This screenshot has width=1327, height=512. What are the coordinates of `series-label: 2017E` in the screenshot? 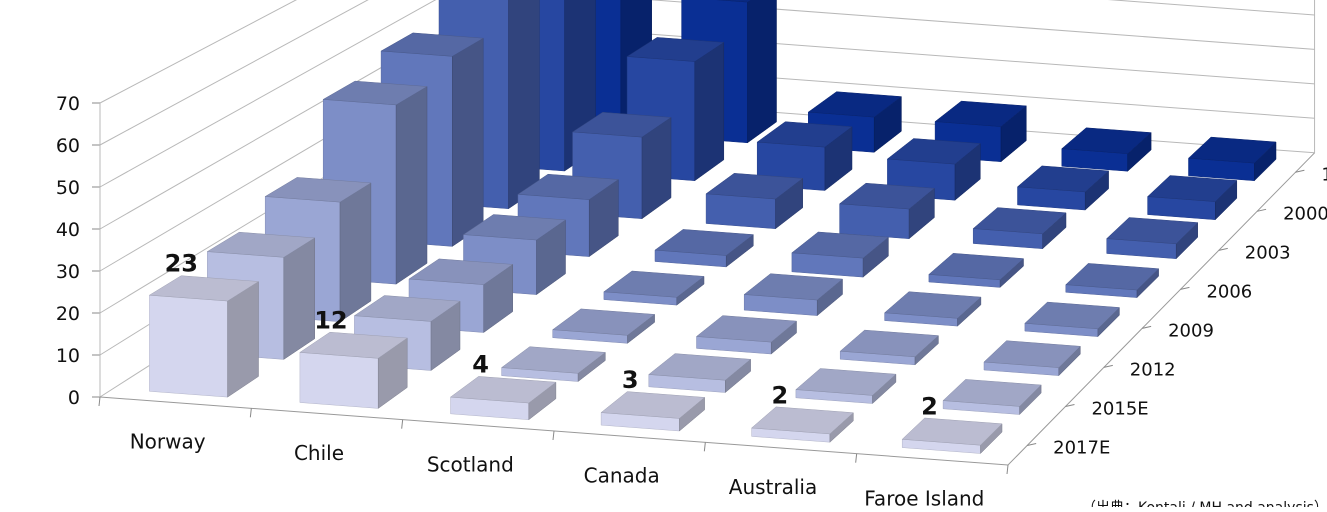 It's located at (1081, 447).